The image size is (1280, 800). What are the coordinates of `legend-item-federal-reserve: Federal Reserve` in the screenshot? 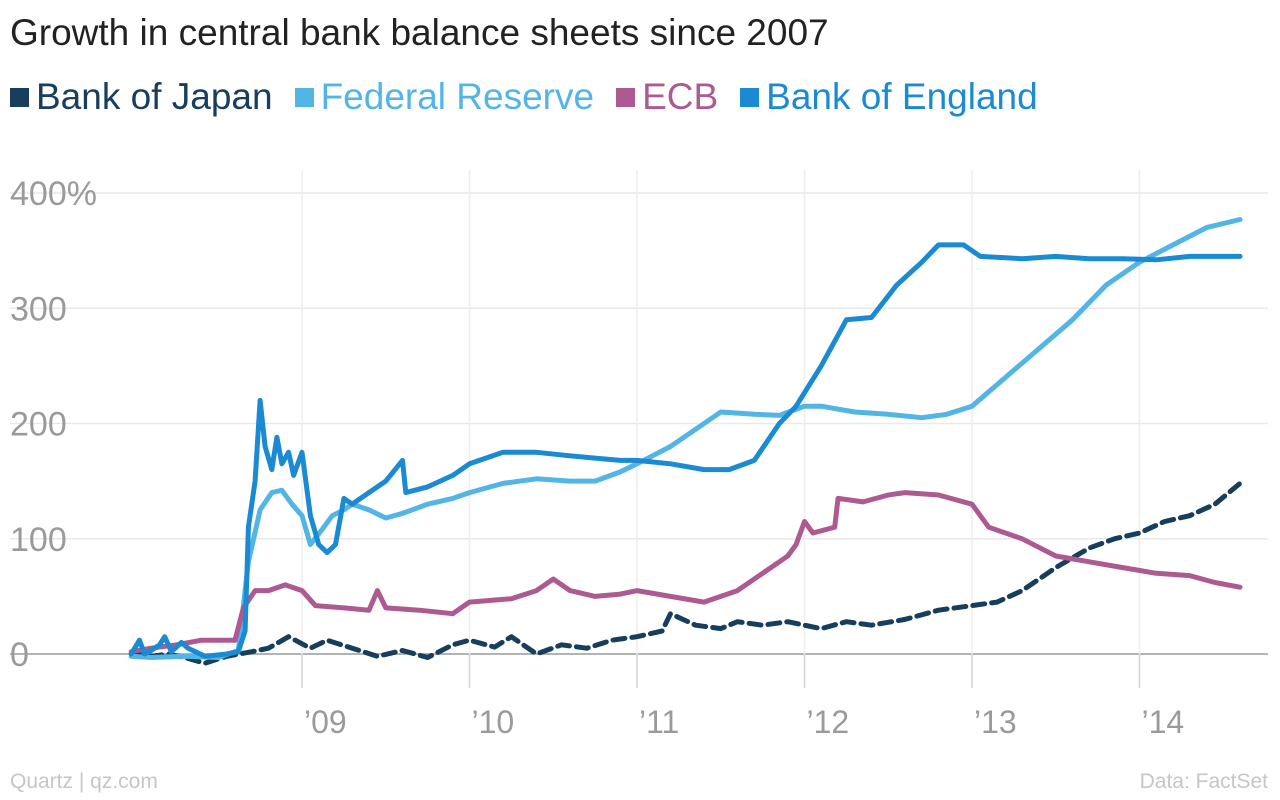 It's located at (444, 97).